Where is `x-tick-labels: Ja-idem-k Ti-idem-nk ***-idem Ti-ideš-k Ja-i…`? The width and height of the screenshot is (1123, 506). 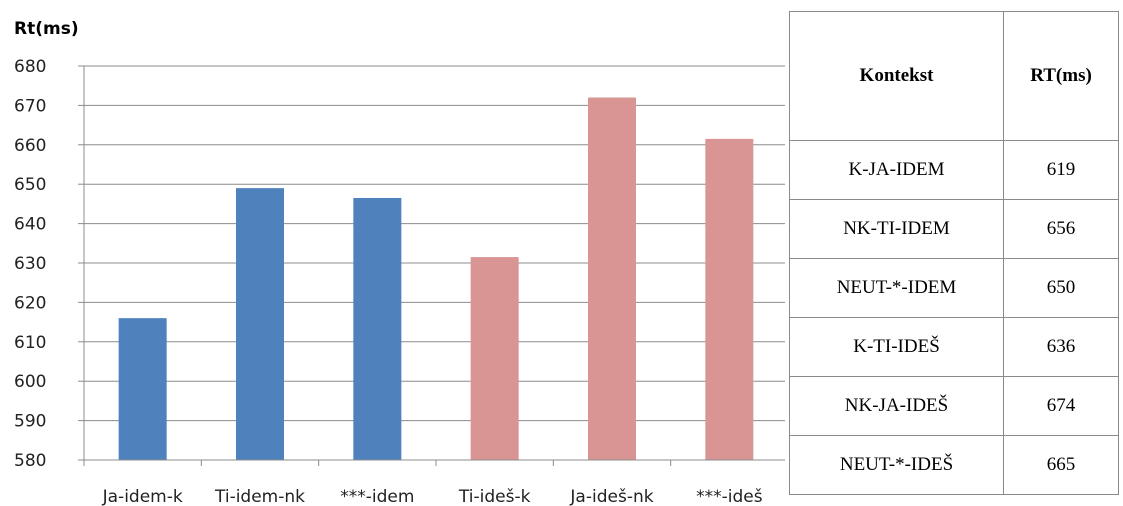 x-tick-labels: Ja-idem-k Ti-idem-nk ***-idem Ti-ideš-k Ja-i… is located at coordinates (432, 496).